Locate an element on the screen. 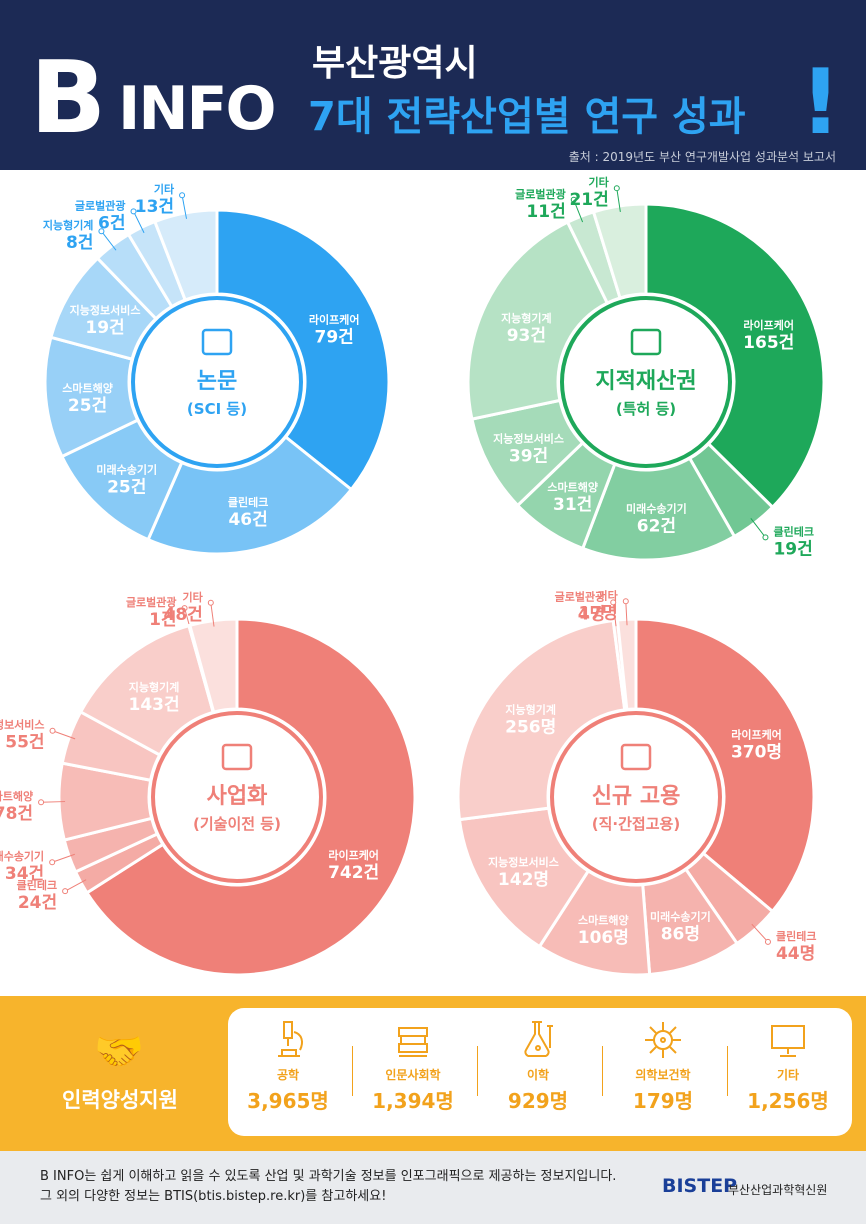  flask-icon is located at coordinates (538, 1039).